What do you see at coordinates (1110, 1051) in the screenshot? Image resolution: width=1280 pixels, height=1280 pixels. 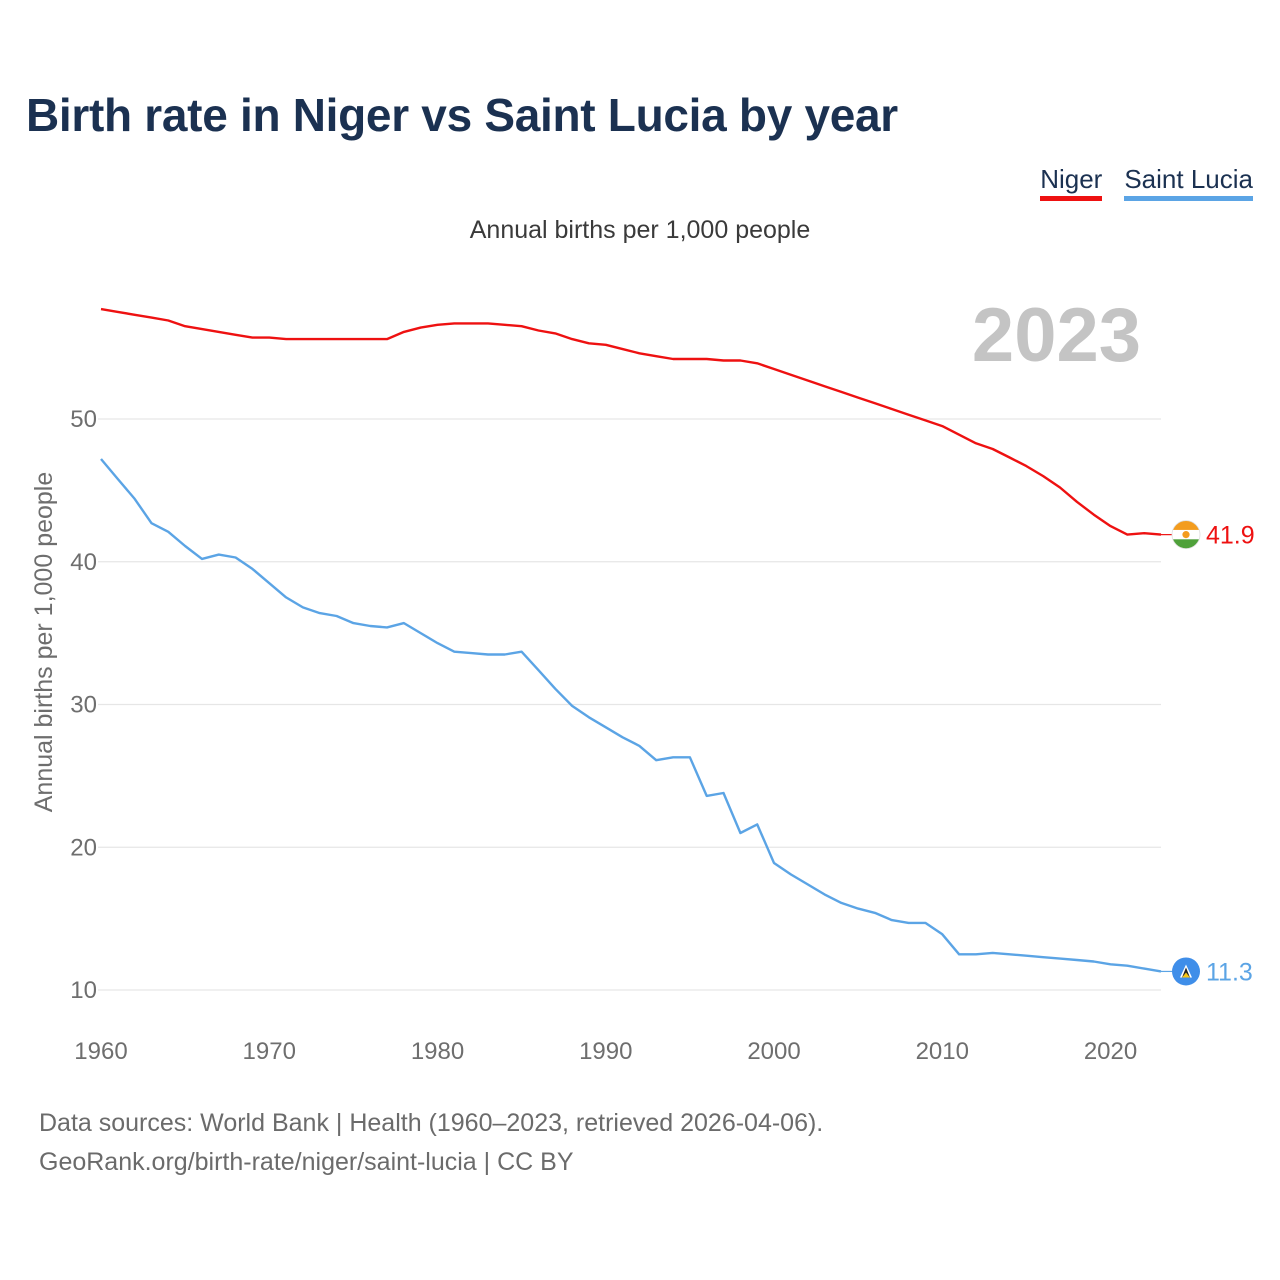 I see `x-tick-2020: 2020` at bounding box center [1110, 1051].